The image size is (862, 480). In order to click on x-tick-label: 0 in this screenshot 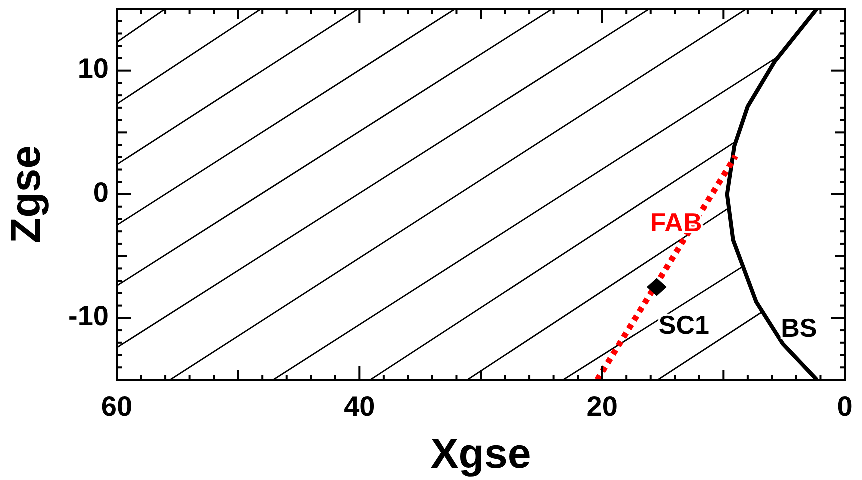, I will do `click(845, 406)`.